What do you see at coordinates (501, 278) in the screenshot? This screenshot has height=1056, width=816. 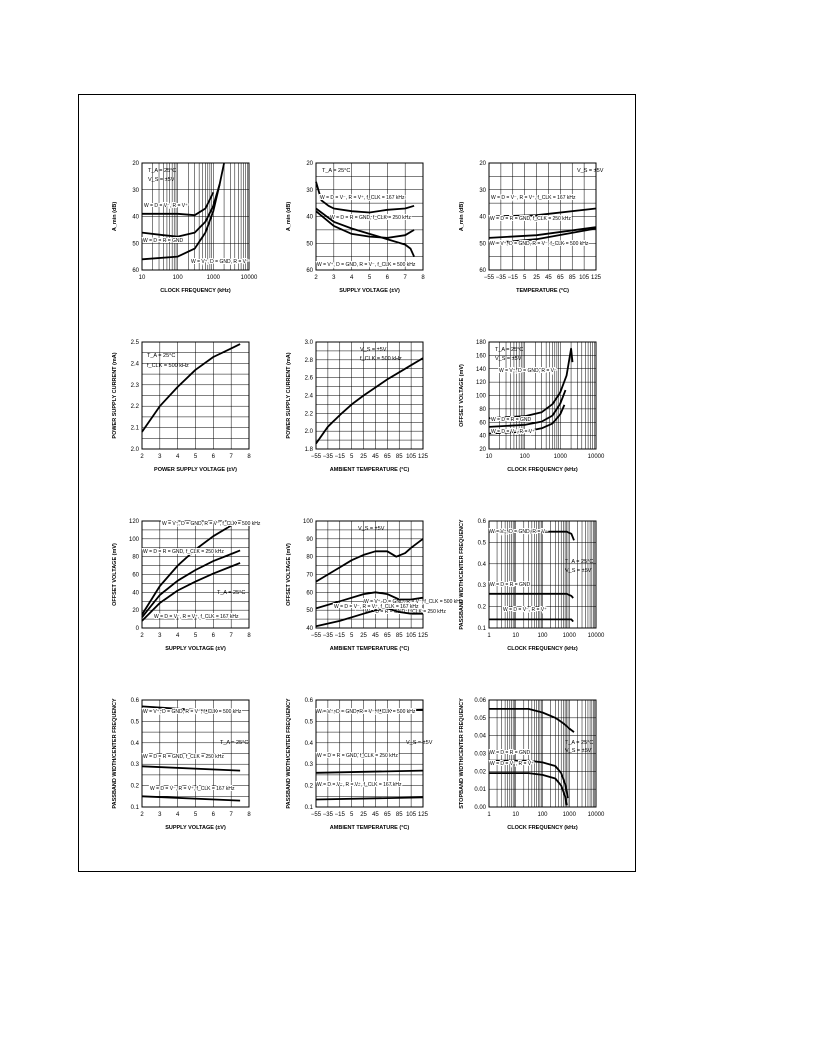 I see `x-tick-label: −35` at bounding box center [501, 278].